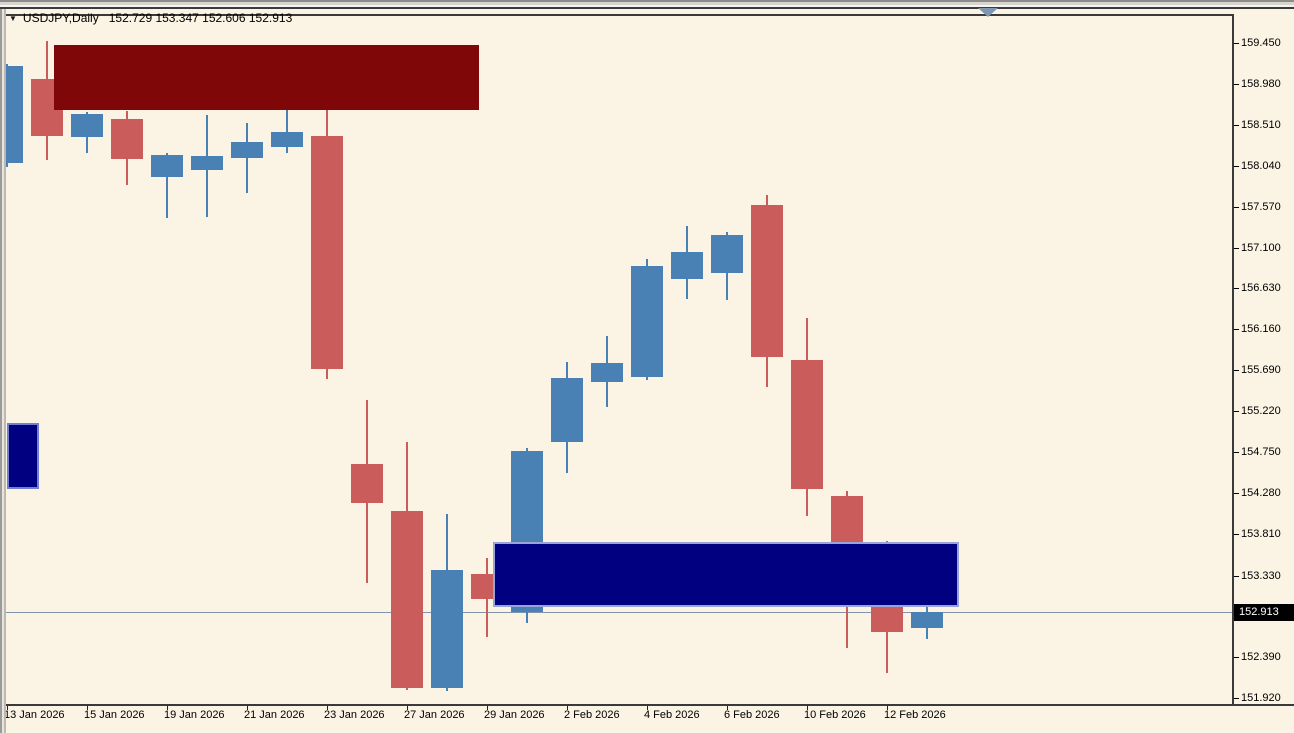 The height and width of the screenshot is (733, 1294). Describe the element at coordinates (34, 715) in the screenshot. I see `date-axis-label: 13 Jan 2026` at that location.